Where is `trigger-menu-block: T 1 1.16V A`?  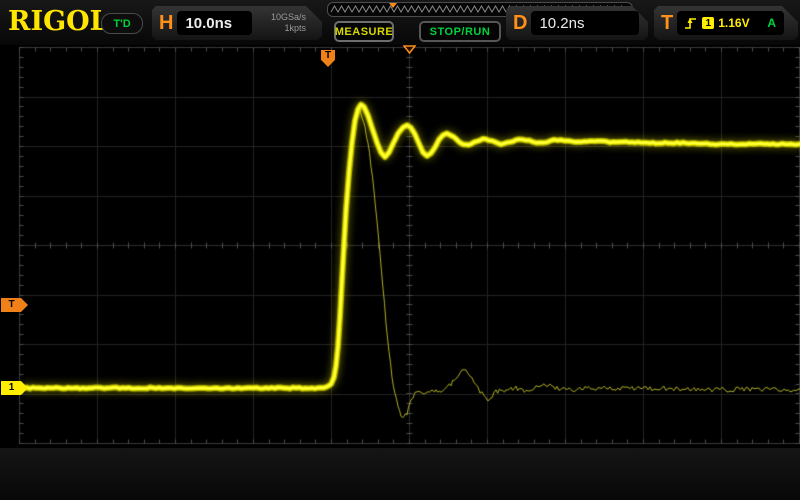
trigger-menu-block: T 1 1.16V A is located at coordinates (726, 23).